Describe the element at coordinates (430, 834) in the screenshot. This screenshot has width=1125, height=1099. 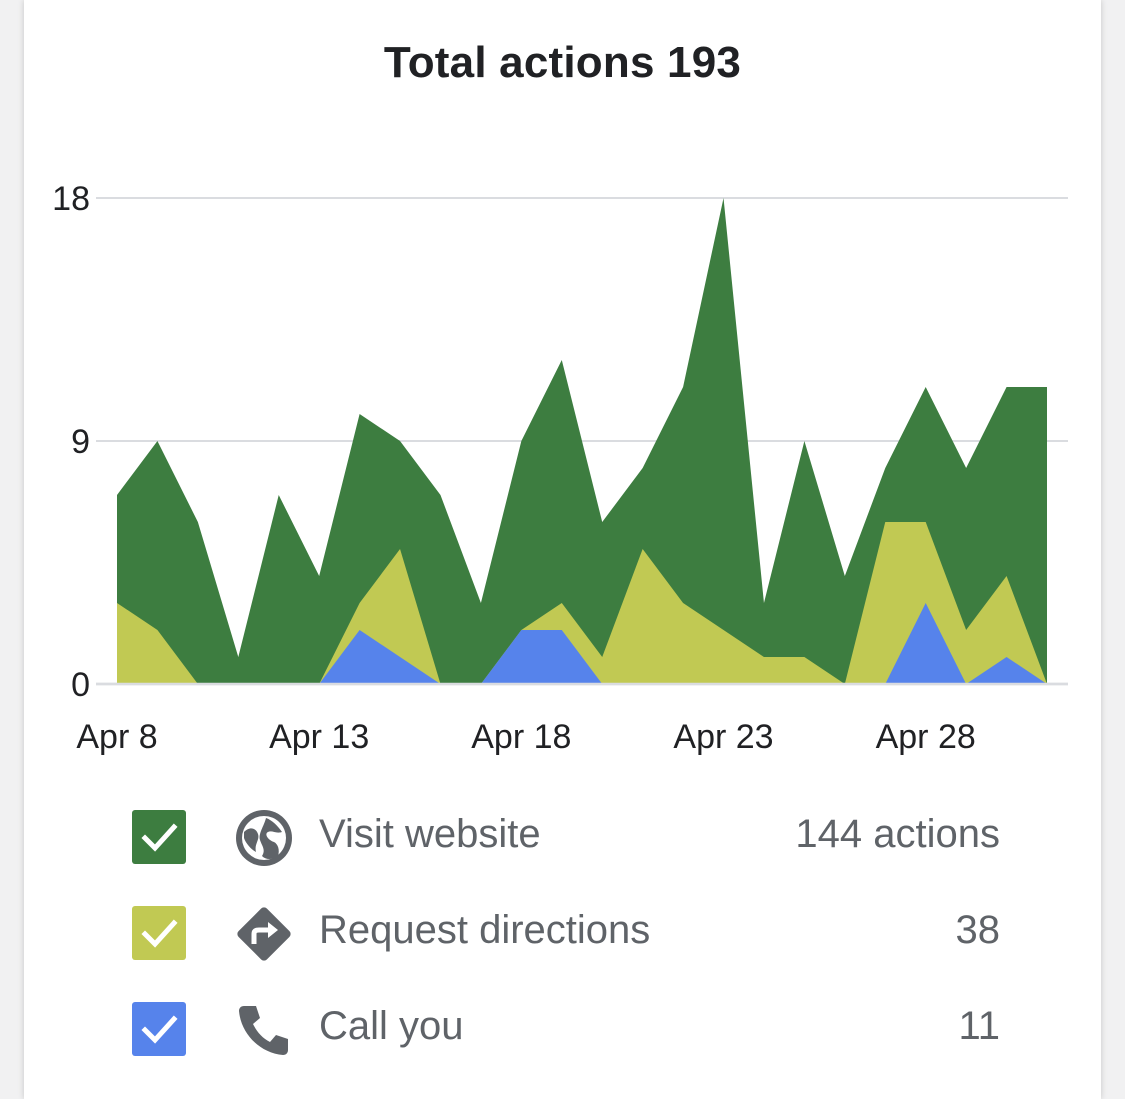
I see `legend-label-visit-website: Visit website` at that location.